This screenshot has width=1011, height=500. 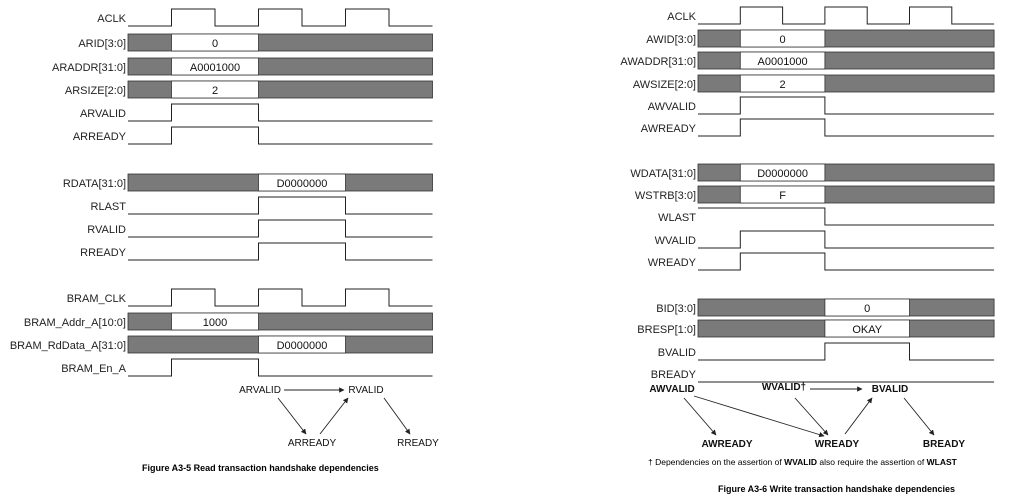 I want to click on write-signal-bvalid: BVALID, so click(x=826, y=351).